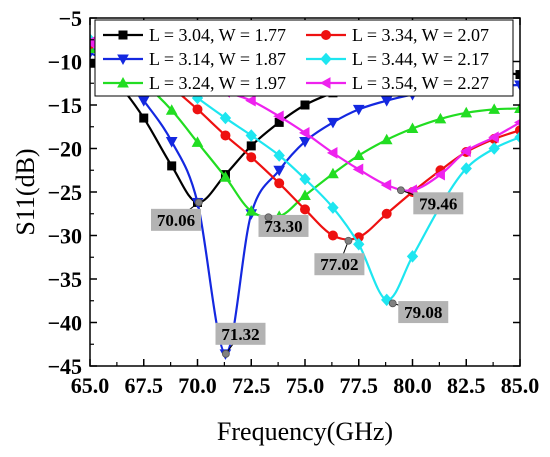  What do you see at coordinates (90, 385) in the screenshot?
I see `x-tick-label: 65.0` at bounding box center [90, 385].